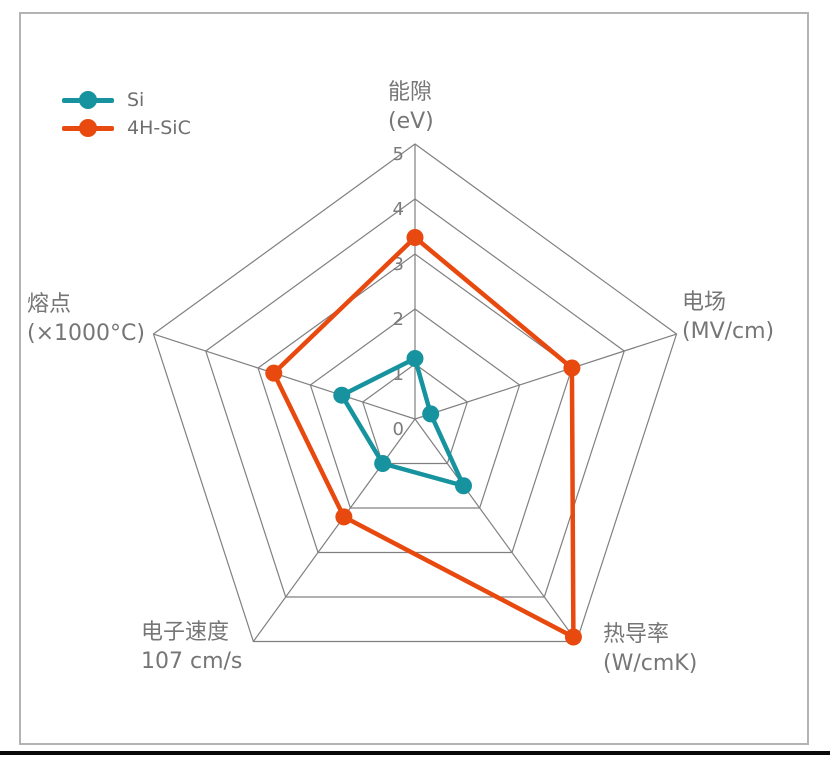 The height and width of the screenshot is (760, 830). Describe the element at coordinates (398, 209) in the screenshot. I see `tick-label-4: 4` at that location.